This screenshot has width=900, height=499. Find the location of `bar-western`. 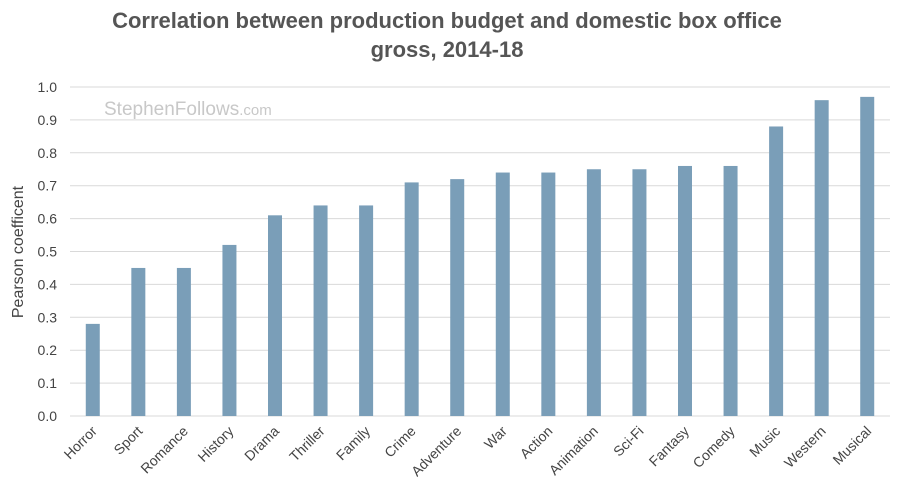

bar-western is located at coordinates (821, 258).